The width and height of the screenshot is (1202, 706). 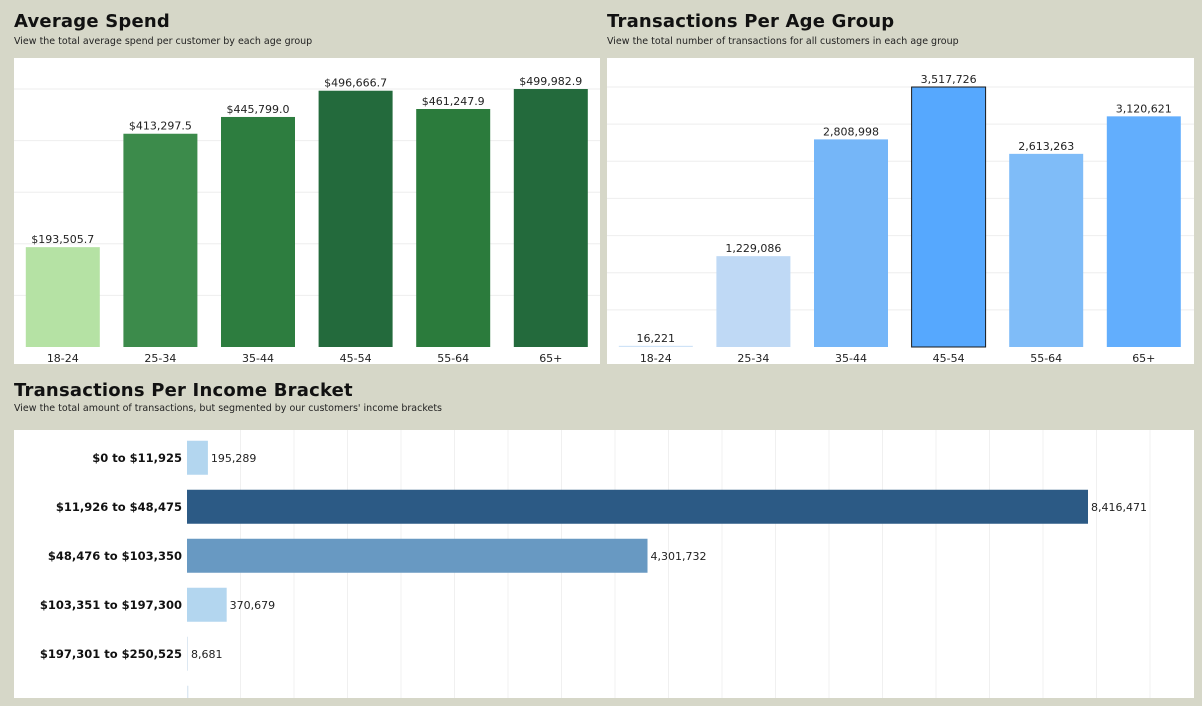 I want to click on y-tick-label: $103,351 to $197,300, so click(x=111, y=605).